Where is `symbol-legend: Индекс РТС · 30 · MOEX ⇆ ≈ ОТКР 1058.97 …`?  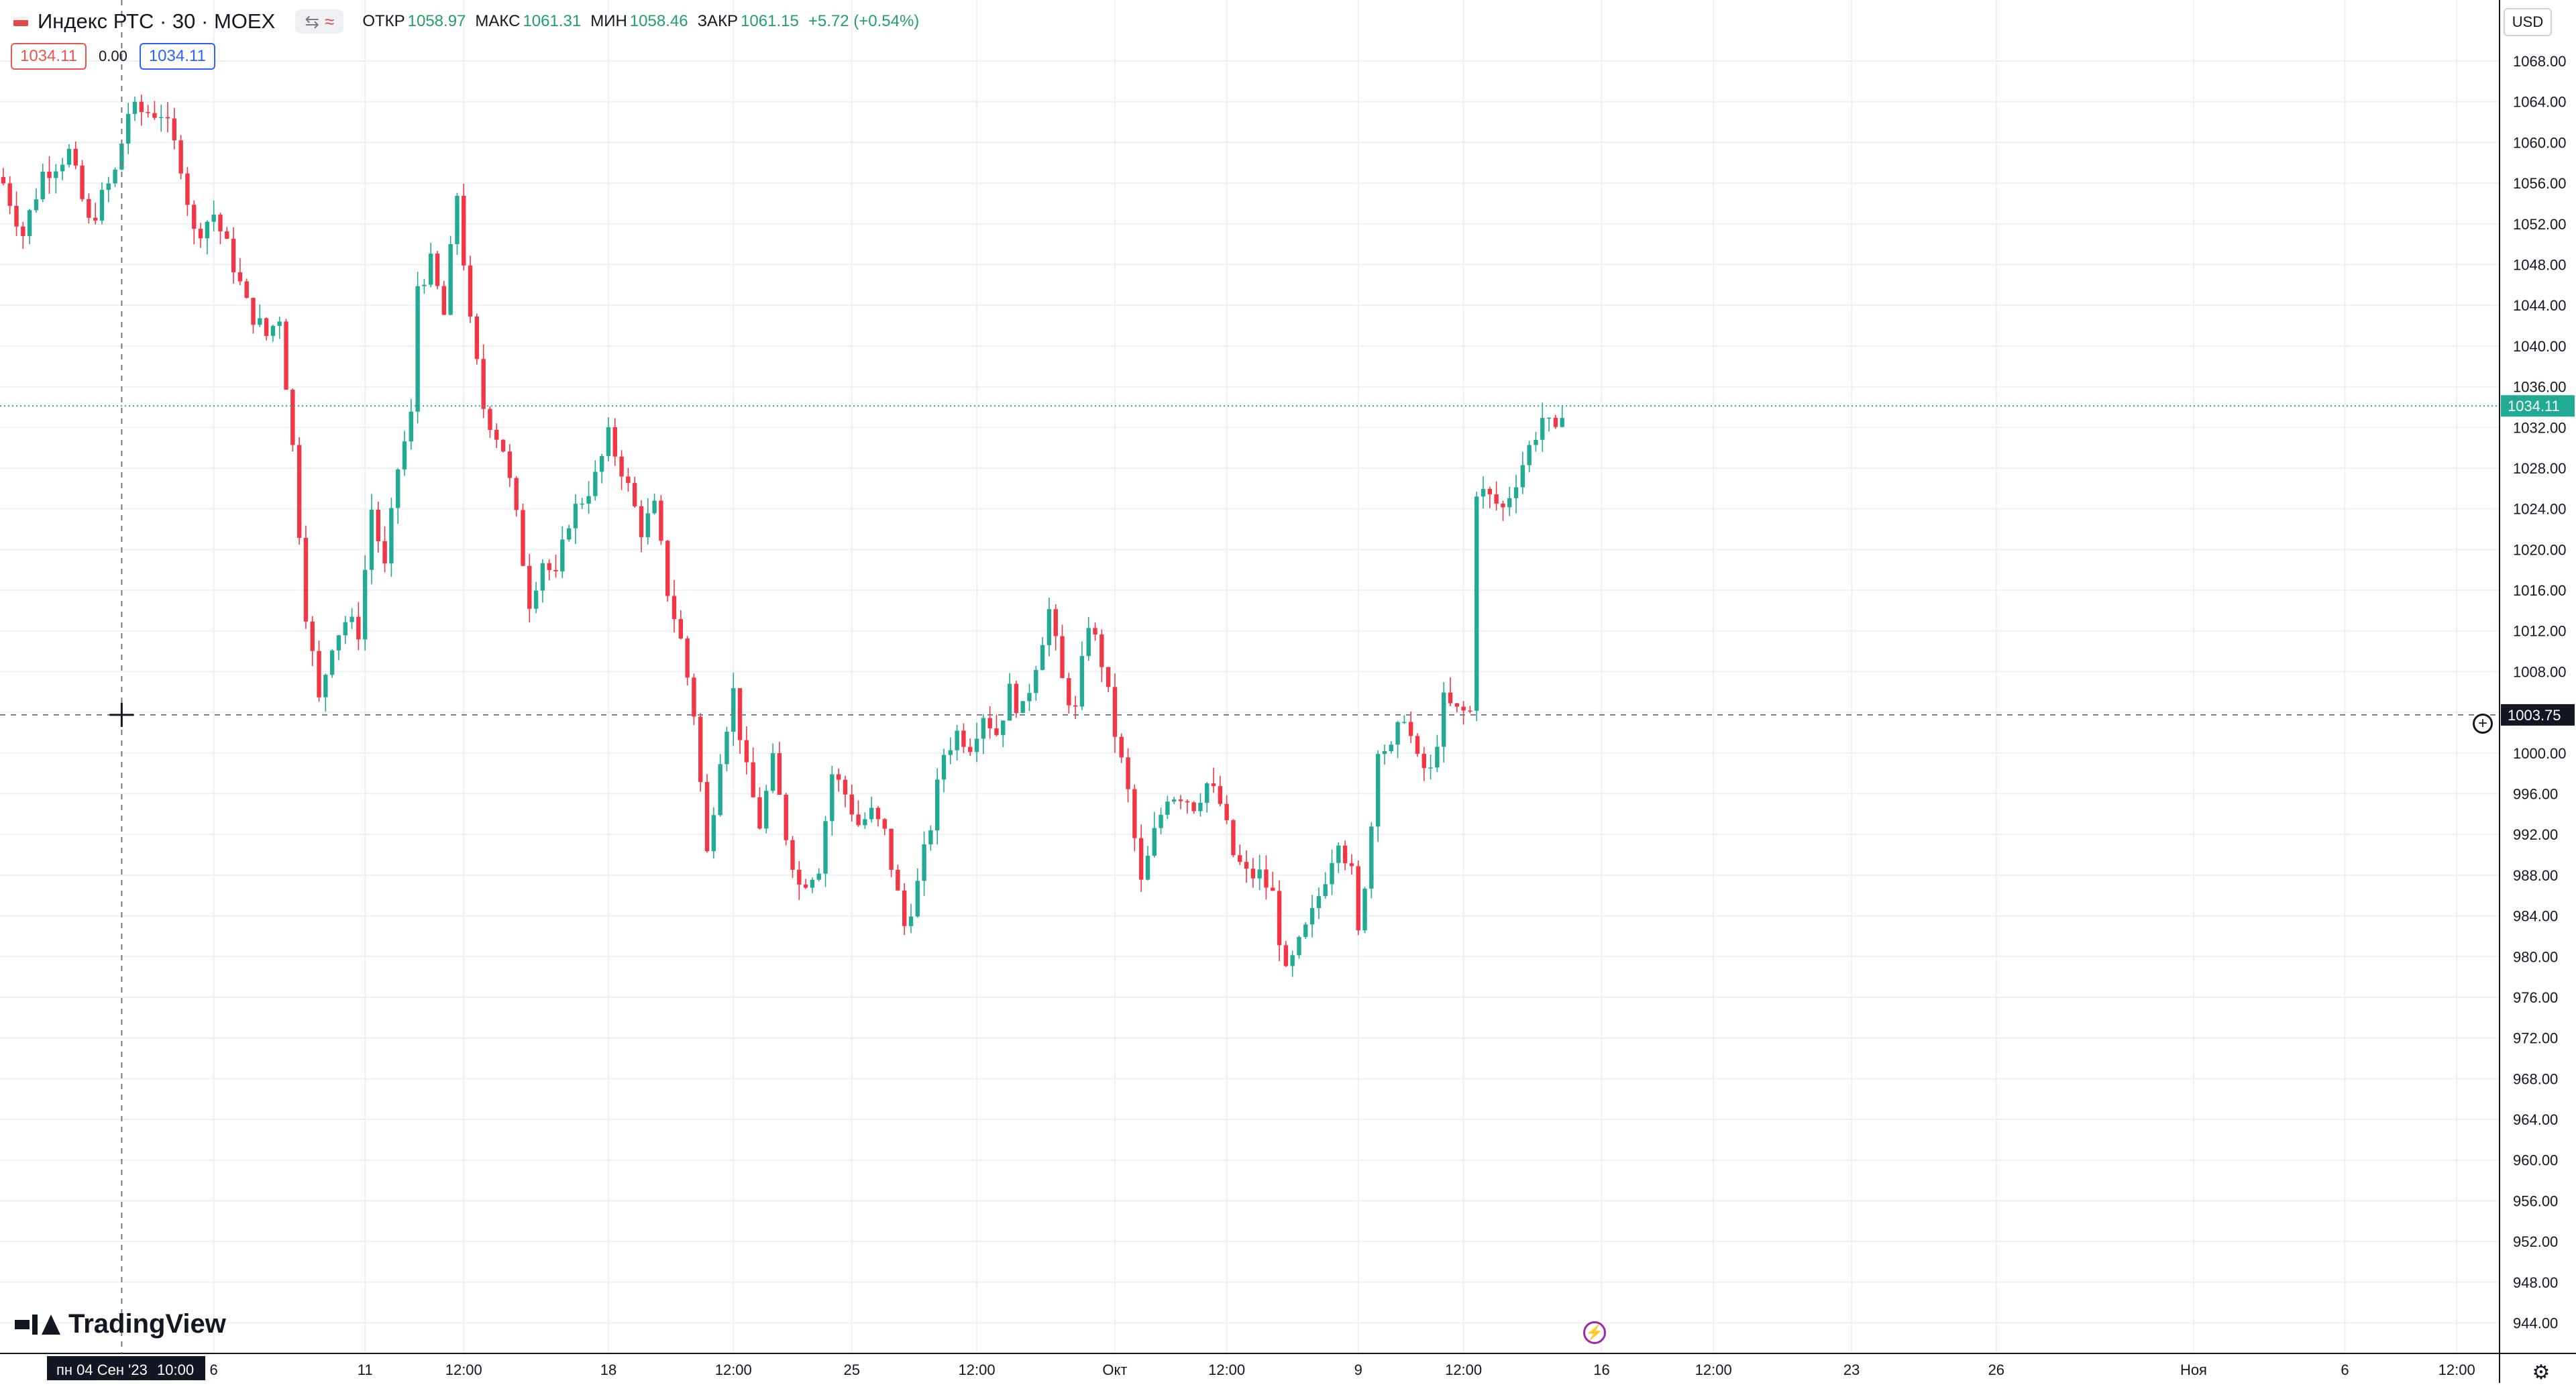
symbol-legend: Индекс РТС · 30 · MOEX ⇆ ≈ ОТКР 1058.97 … is located at coordinates (470, 21).